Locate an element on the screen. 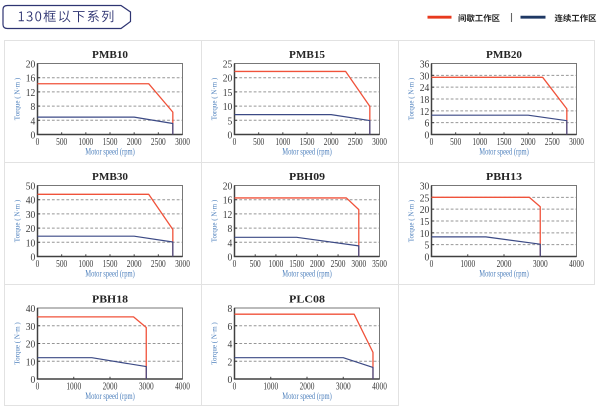 The width and height of the screenshot is (600, 418). svg-text: 24 is located at coordinates (425, 88).